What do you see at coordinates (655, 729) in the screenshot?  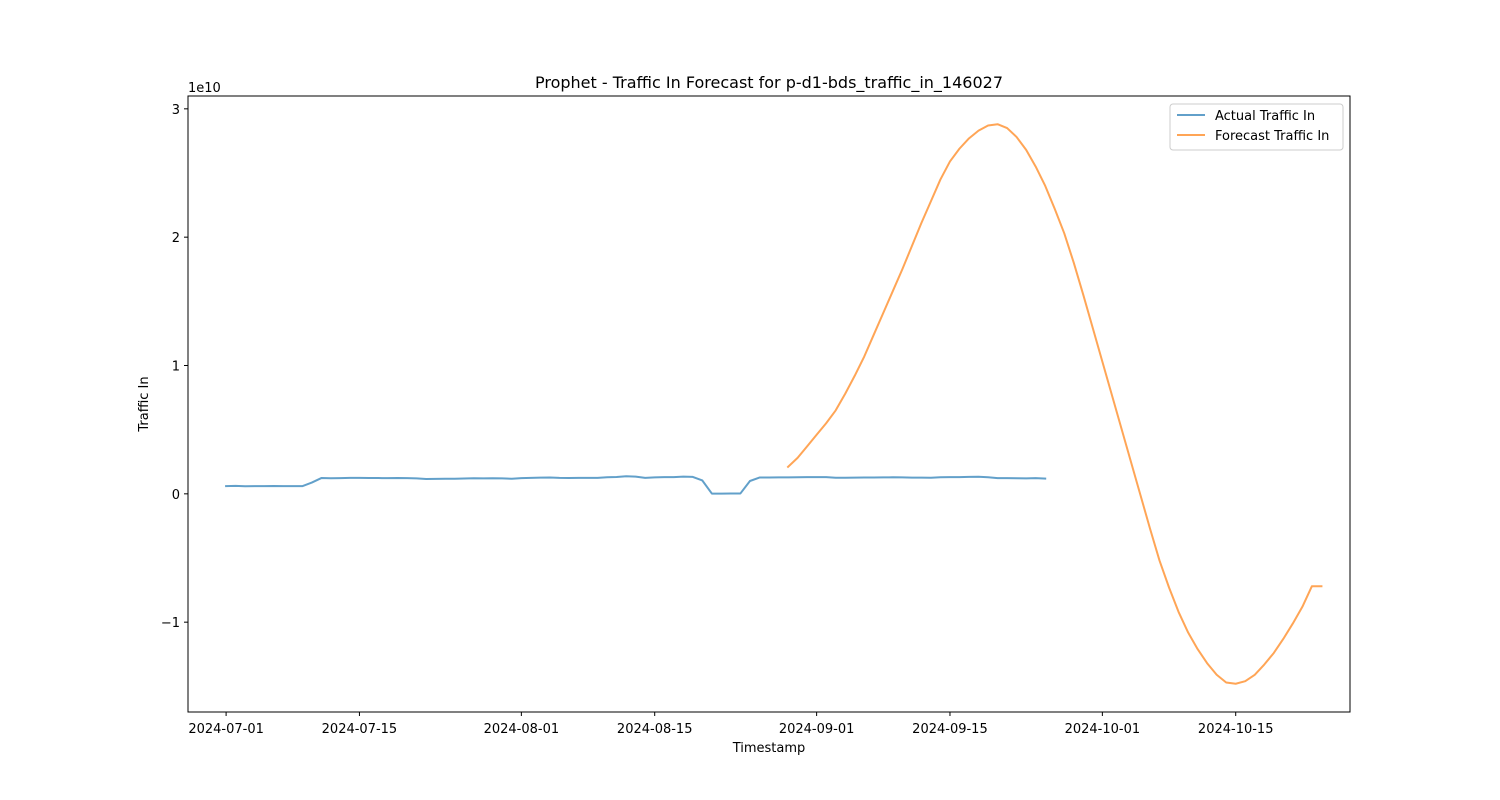 I see `x-tick-label: 2024-08-15` at bounding box center [655, 729].